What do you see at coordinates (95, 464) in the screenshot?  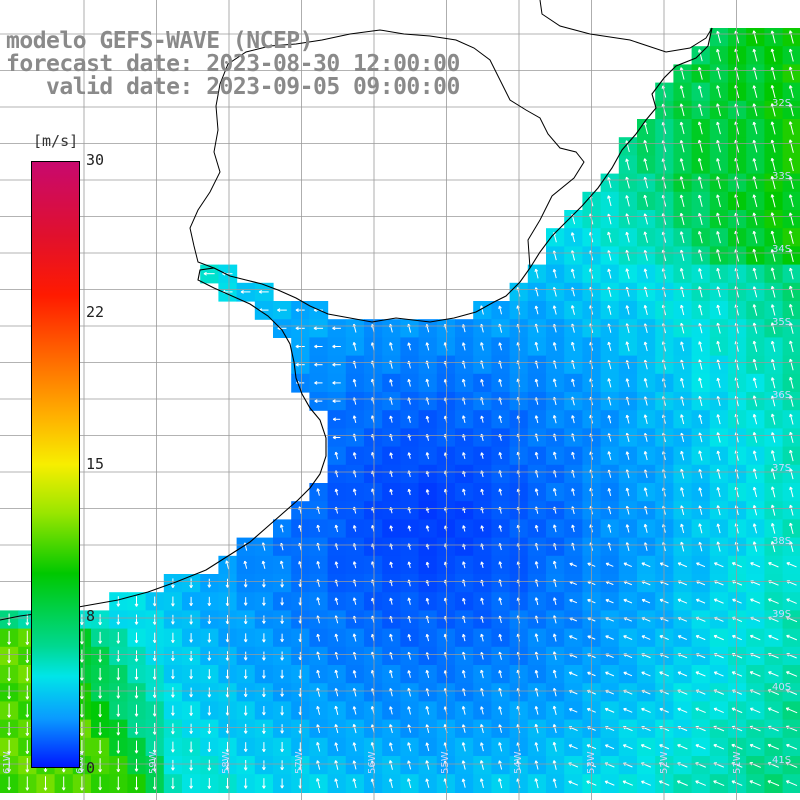 I see `colorbar-tick-15: 15` at bounding box center [95, 464].